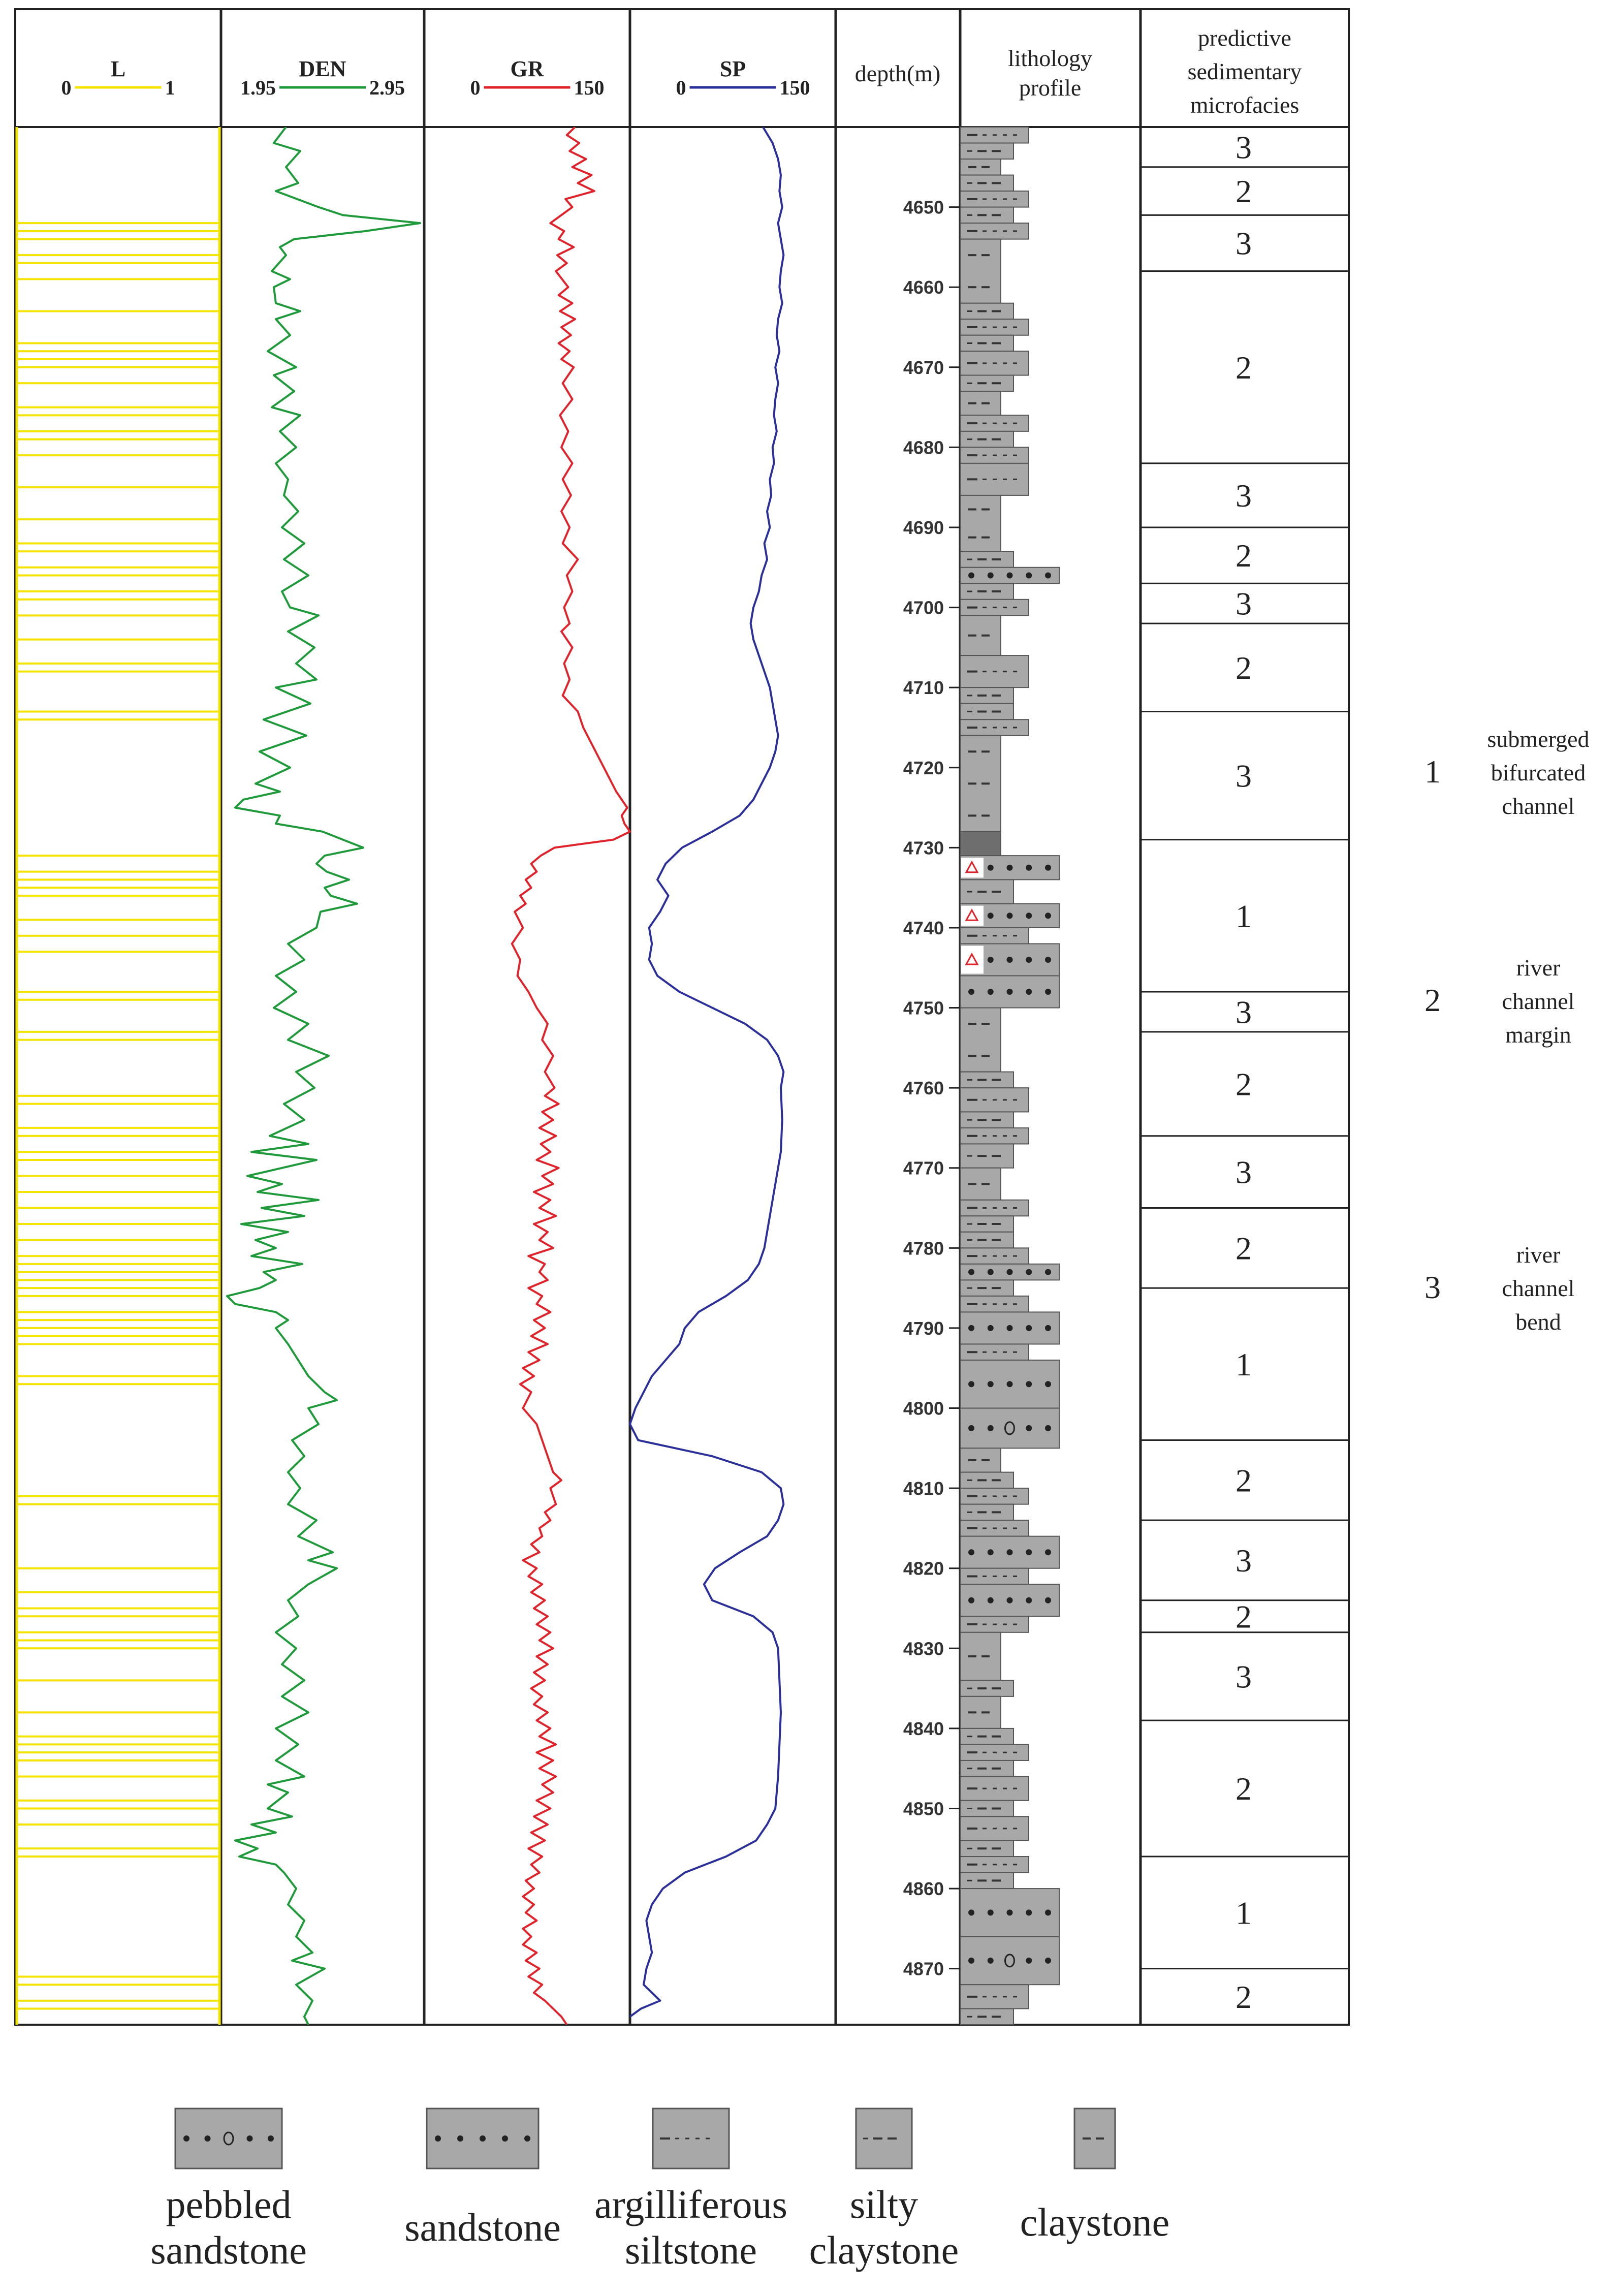 The image size is (1616, 2296). I want to click on depth-tick-label: 4870, so click(923, 1969).